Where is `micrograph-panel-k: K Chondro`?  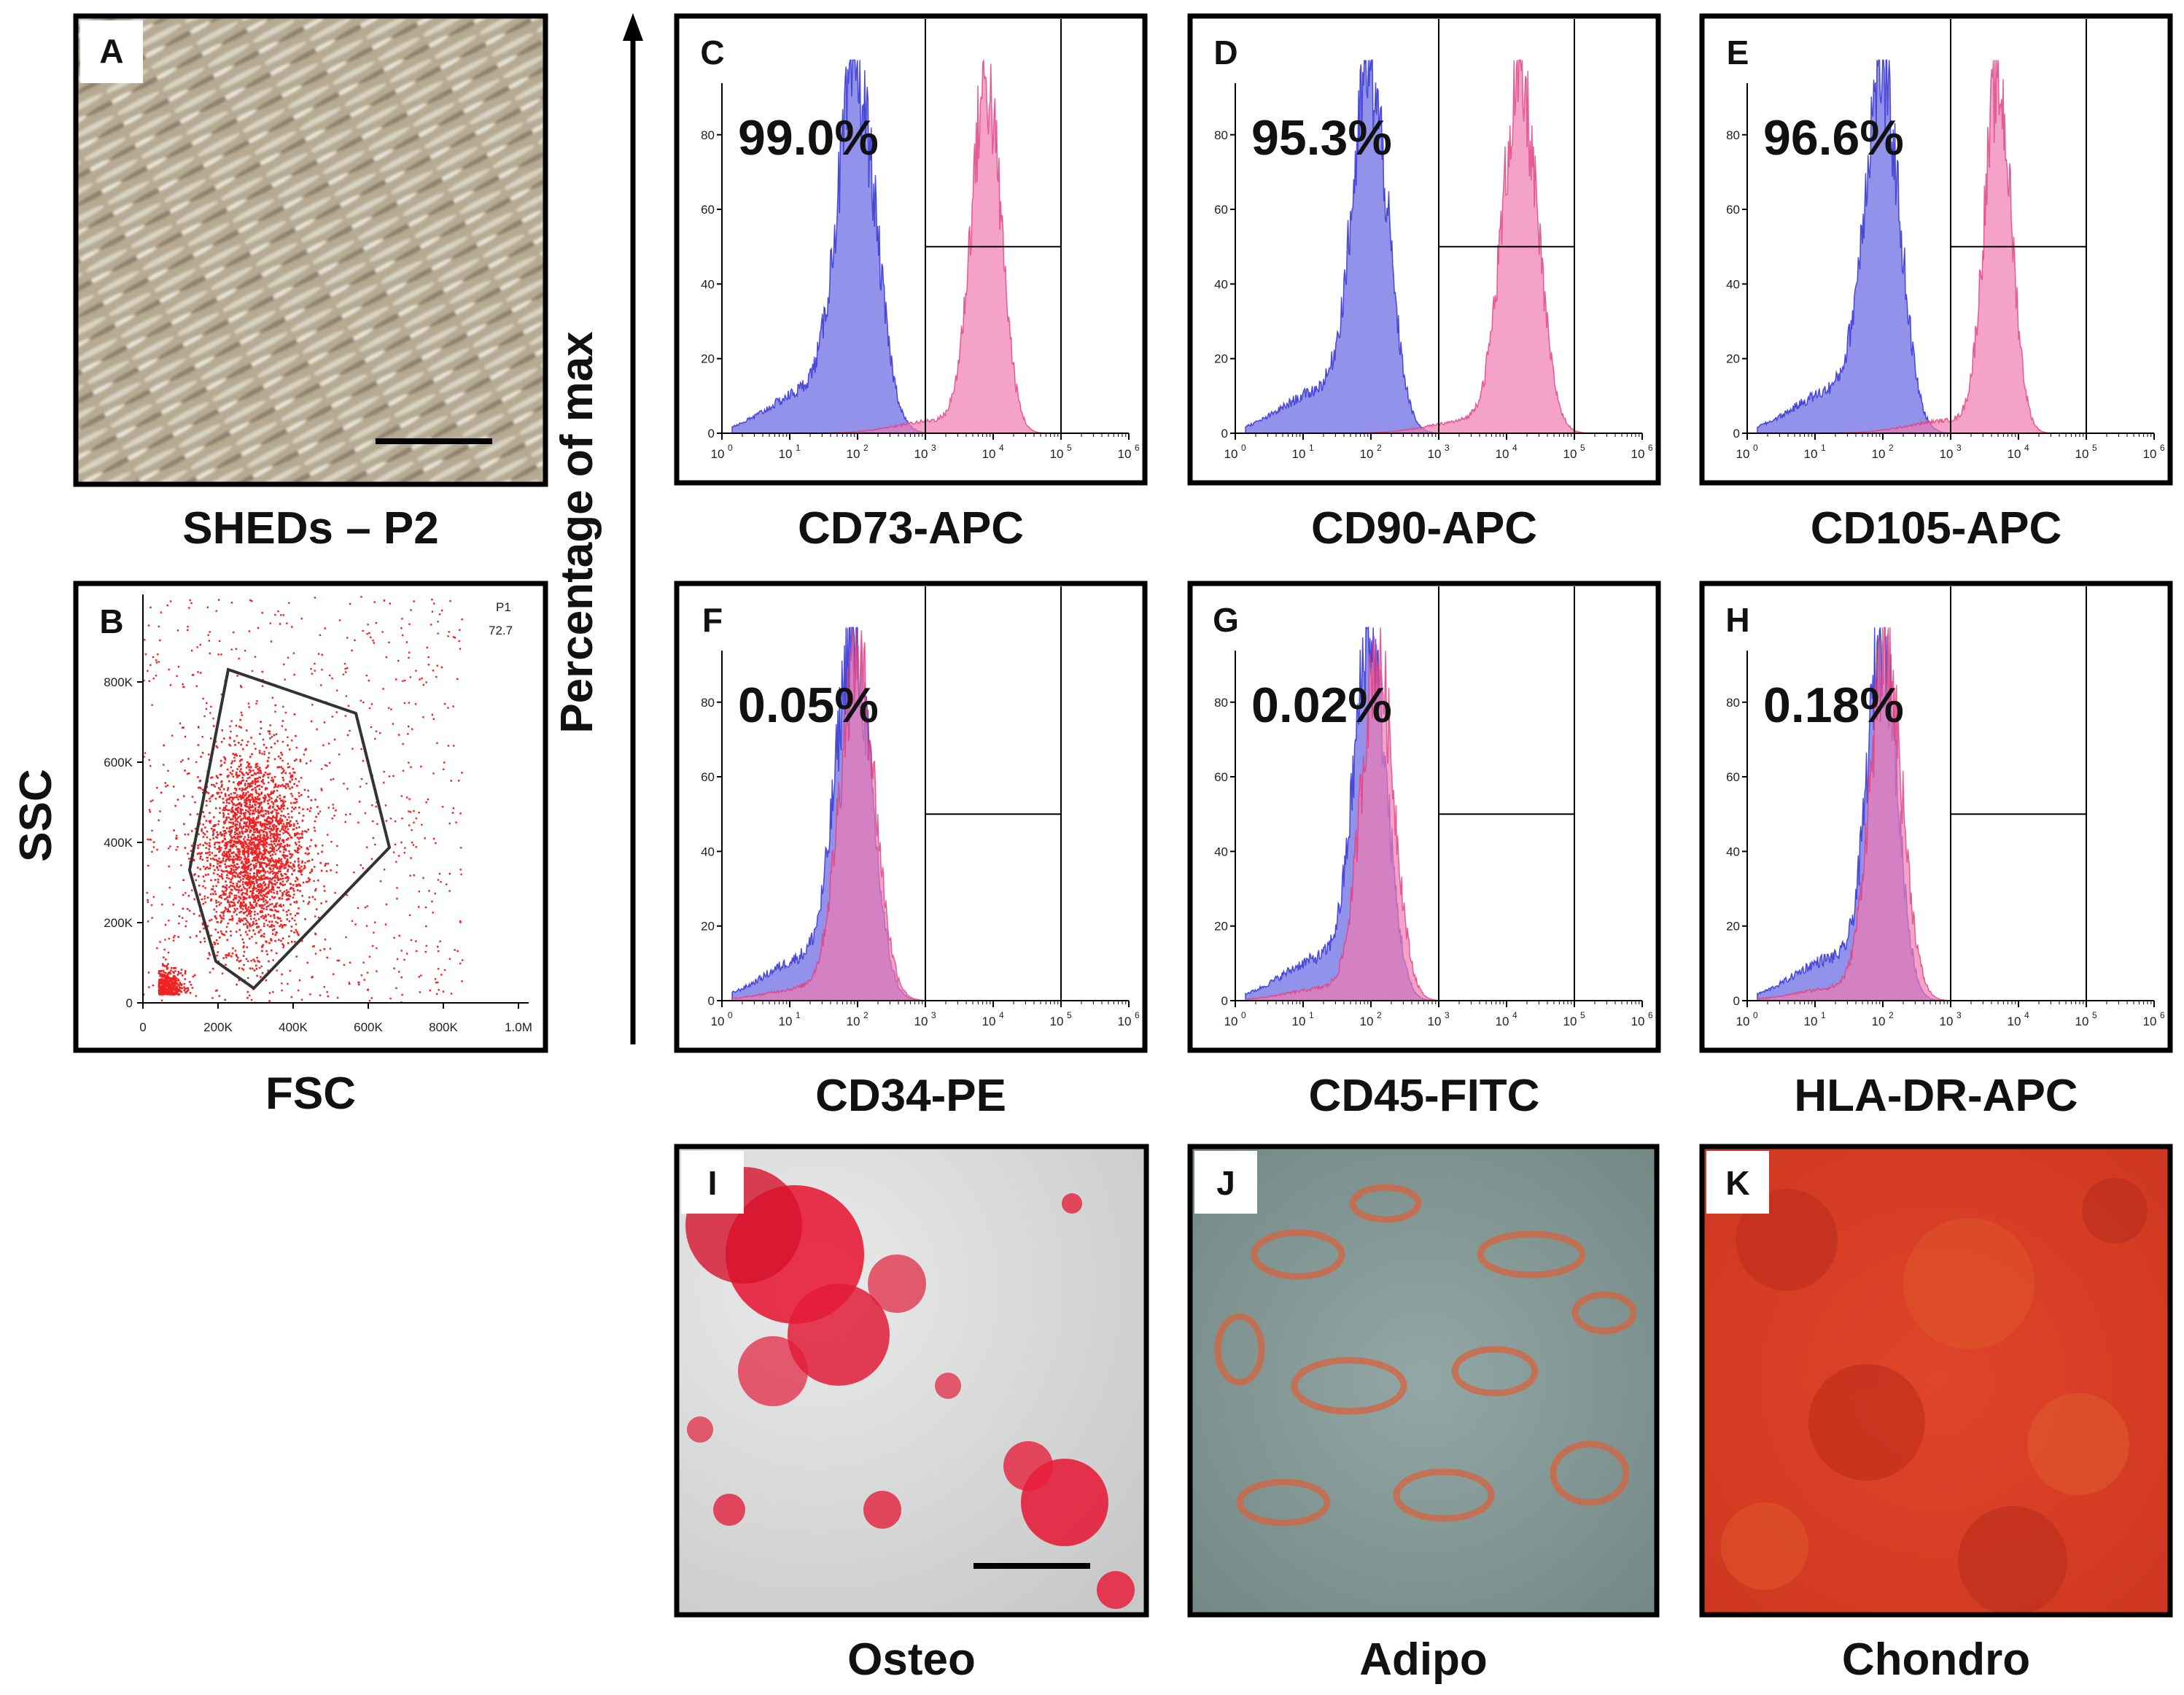
micrograph-panel-k: K Chondro is located at coordinates (1936, 1414).